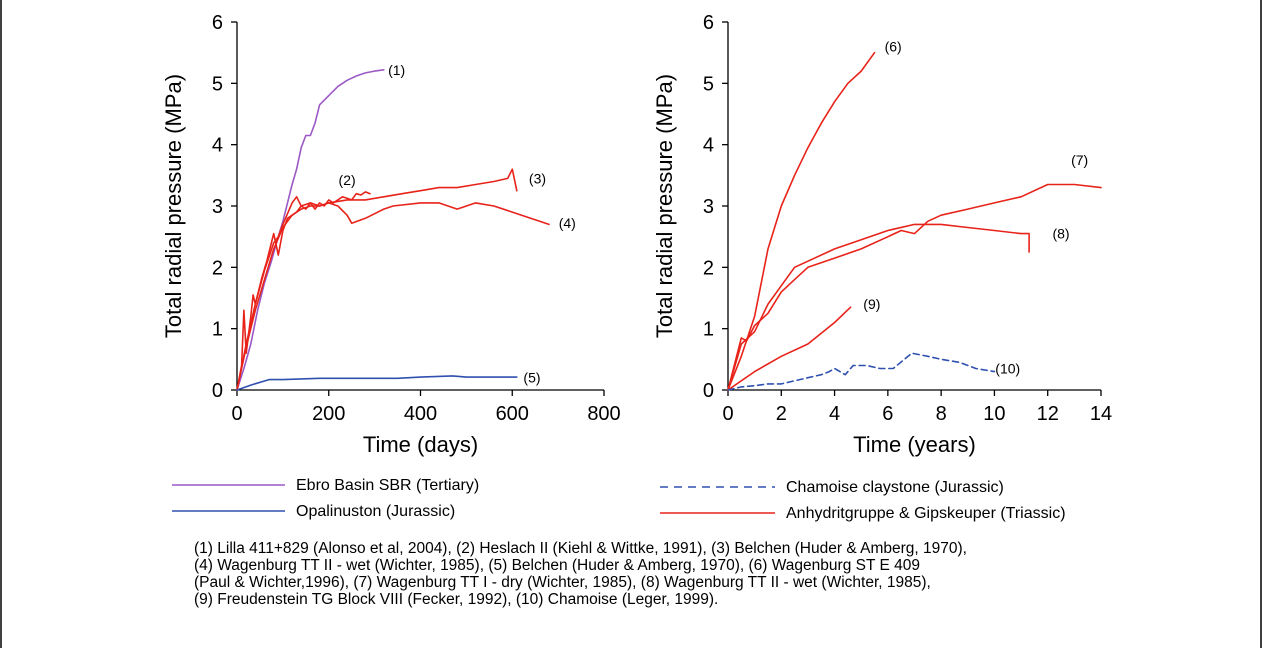 The height and width of the screenshot is (648, 1262). Describe the element at coordinates (994, 414) in the screenshot. I see `x-tick-label: 10` at that location.